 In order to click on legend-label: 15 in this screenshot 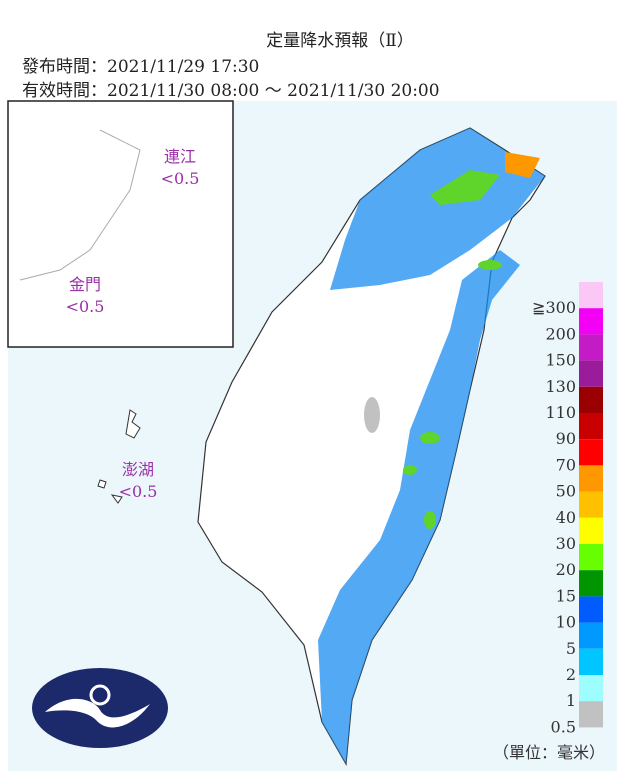, I will do `click(566, 595)`.